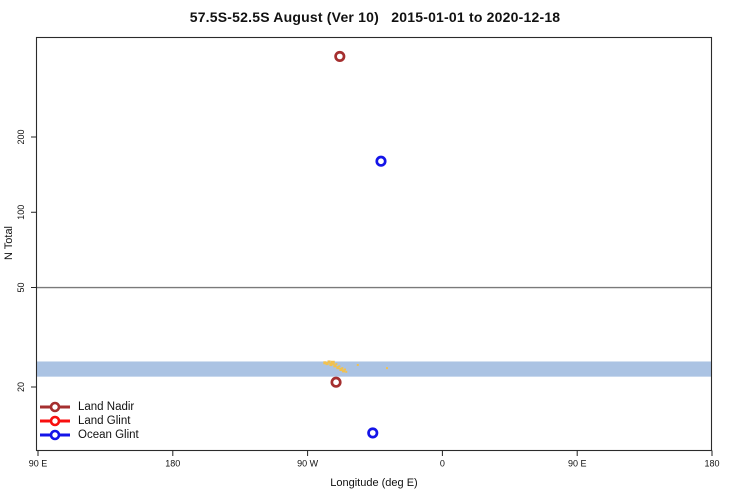  I want to click on y-tick-label: 100, so click(21, 212).